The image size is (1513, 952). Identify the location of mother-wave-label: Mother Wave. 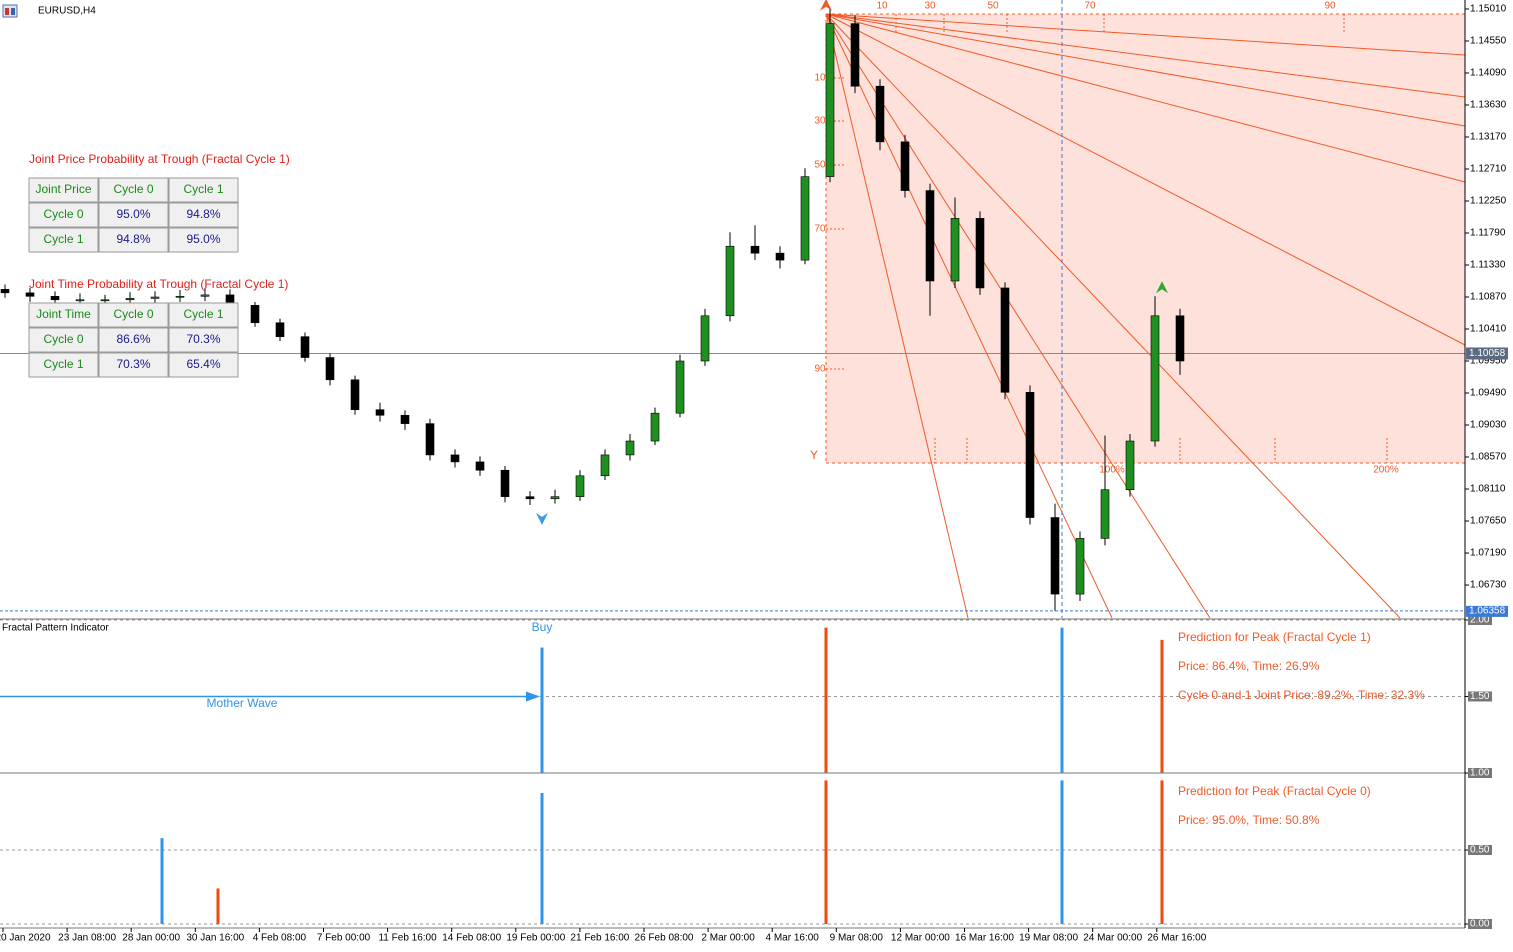
(242, 703).